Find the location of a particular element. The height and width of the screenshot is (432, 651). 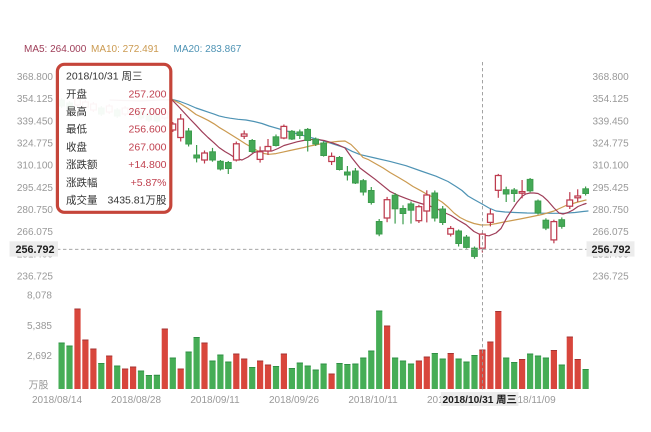

svg-text: 8,078 is located at coordinates (39, 296).